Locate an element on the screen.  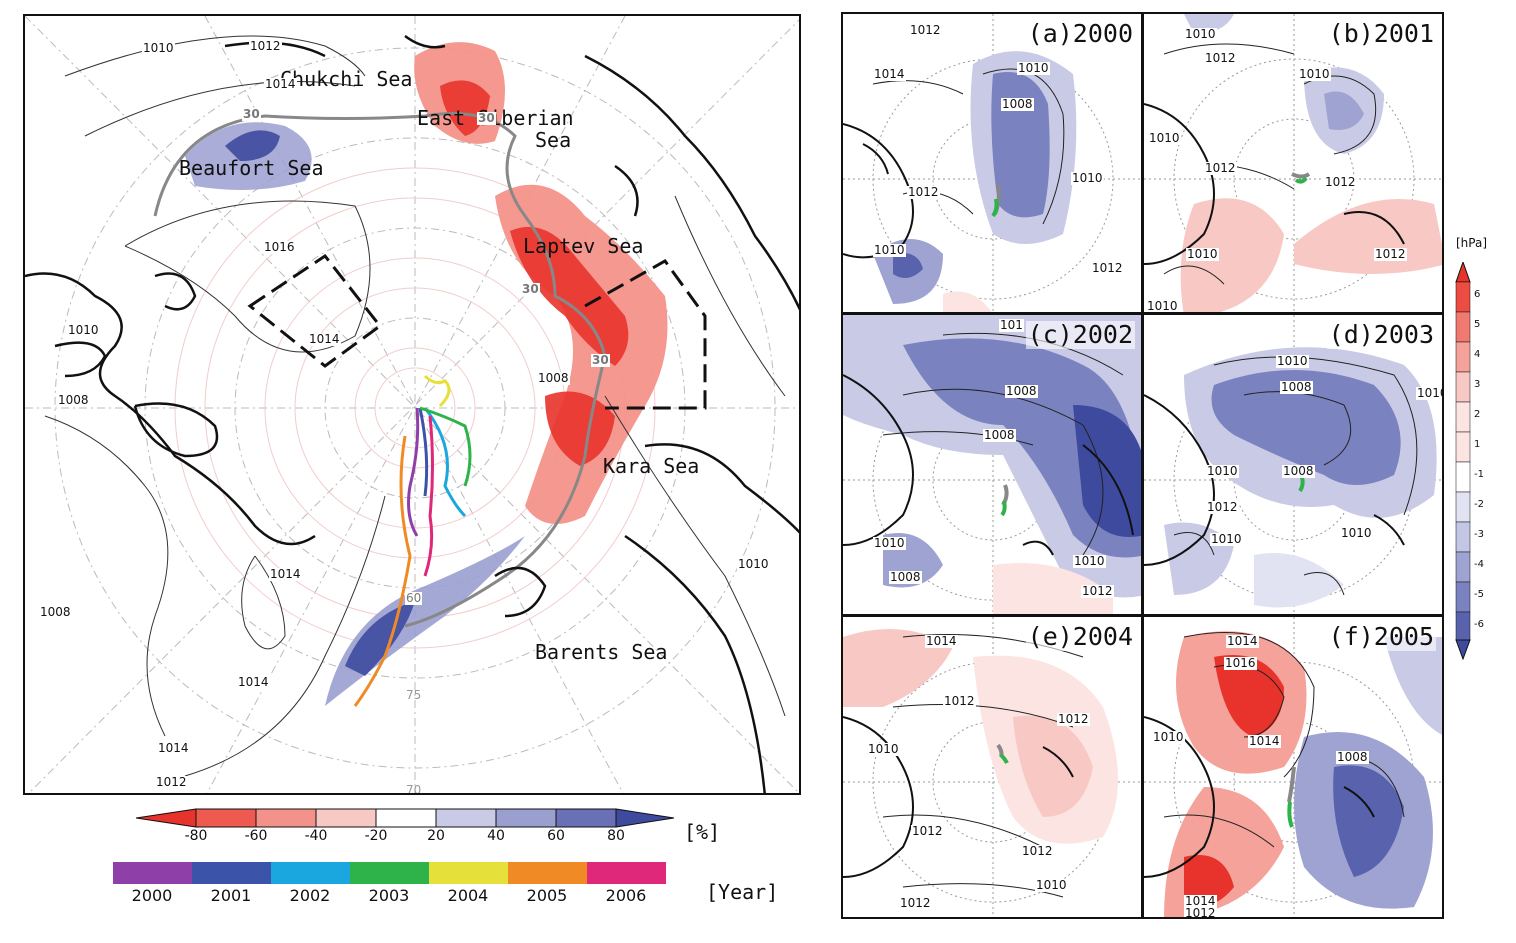
year-label: 2003 is located at coordinates (389, 895).